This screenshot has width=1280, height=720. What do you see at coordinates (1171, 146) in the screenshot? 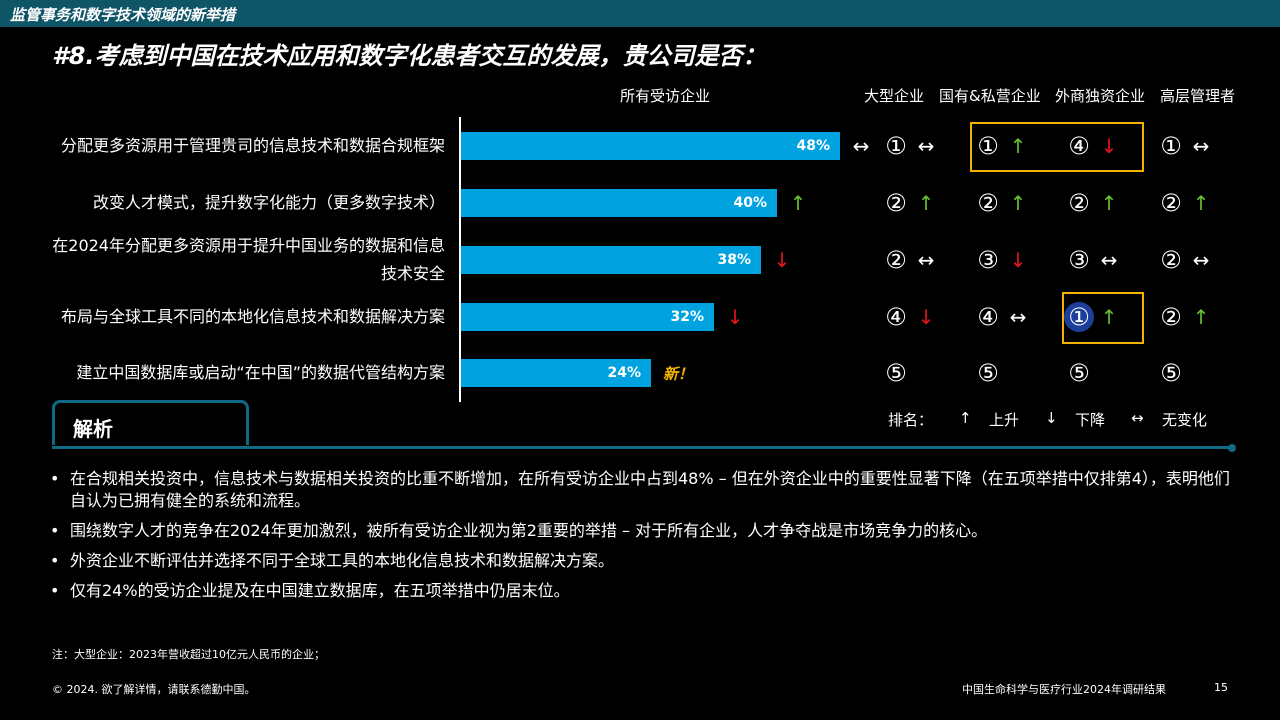
I see `rank-executives: ①` at bounding box center [1171, 146].